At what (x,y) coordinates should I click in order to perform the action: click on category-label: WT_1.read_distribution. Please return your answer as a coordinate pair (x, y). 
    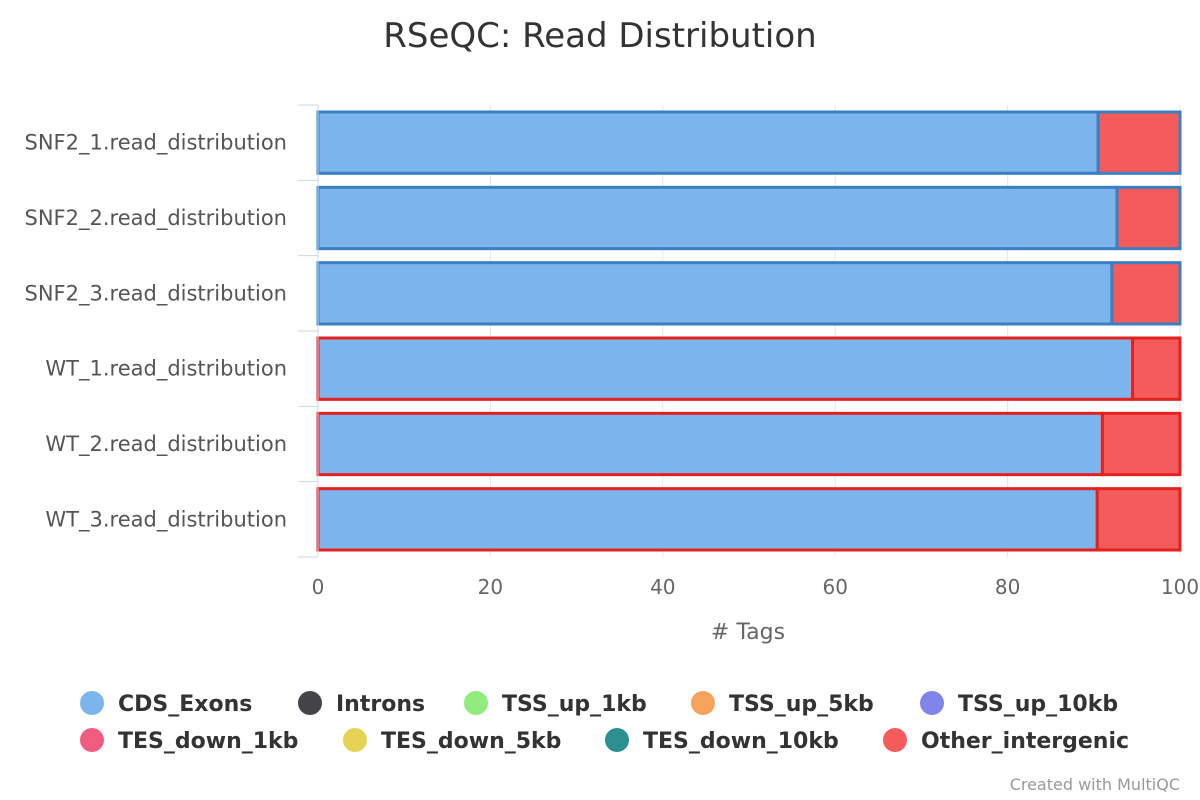
    Looking at the image, I should click on (166, 369).